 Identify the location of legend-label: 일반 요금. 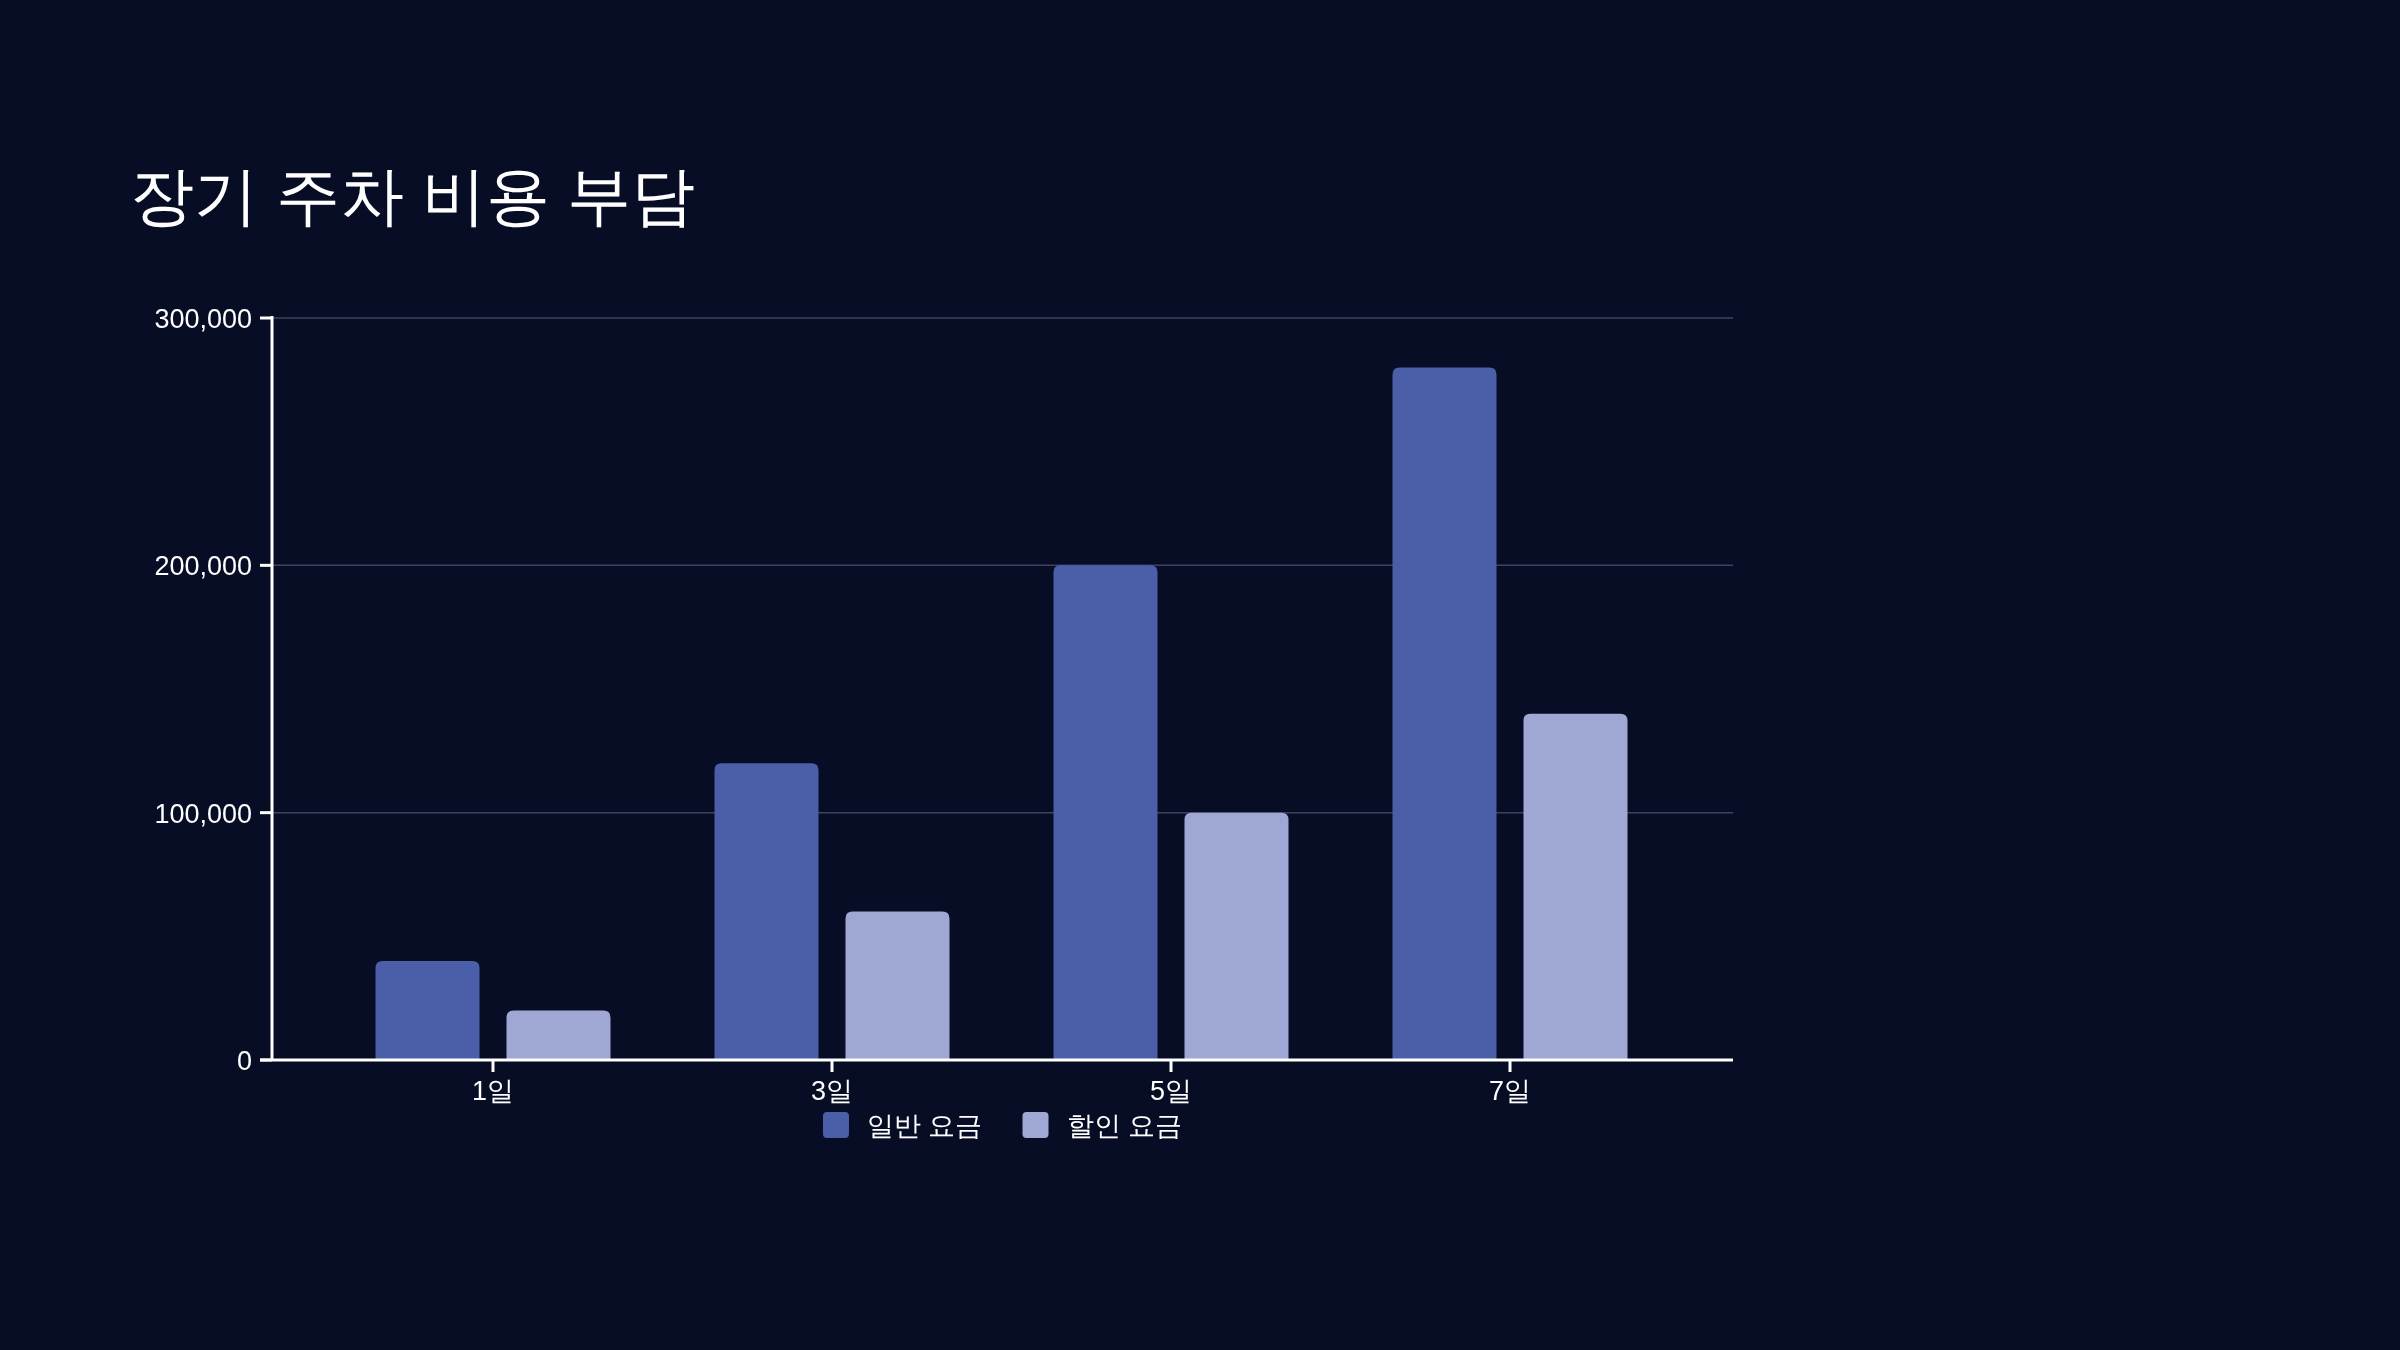
(924, 1126).